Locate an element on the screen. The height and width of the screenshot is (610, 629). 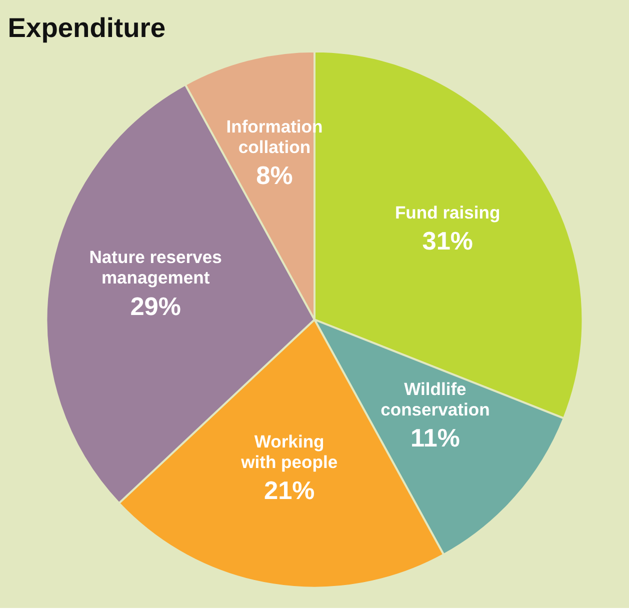
category-label: Working with people is located at coordinates (289, 451).